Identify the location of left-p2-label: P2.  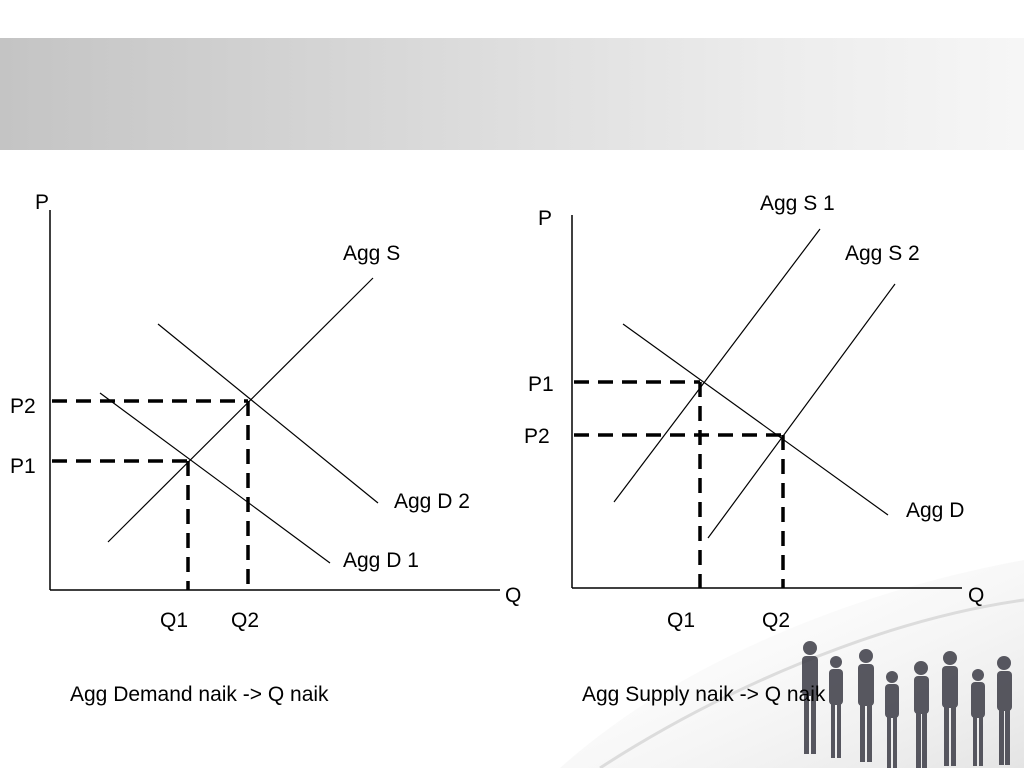
(23, 406).